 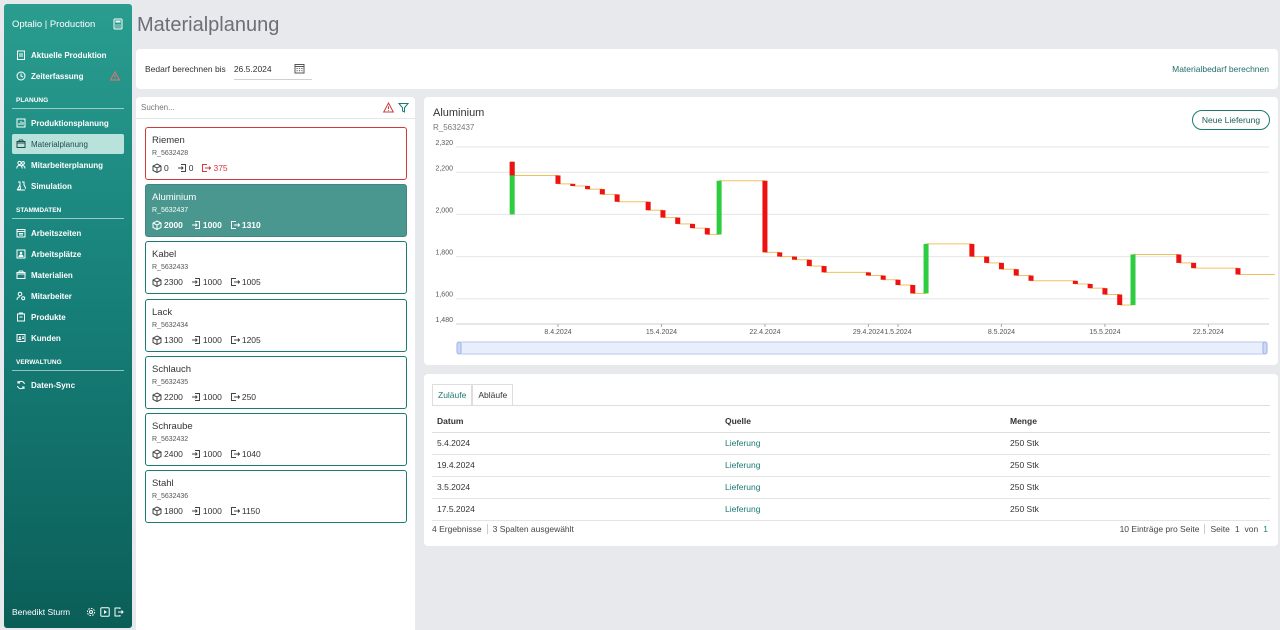 I want to click on outgoing-value: 1040, so click(x=251, y=454).